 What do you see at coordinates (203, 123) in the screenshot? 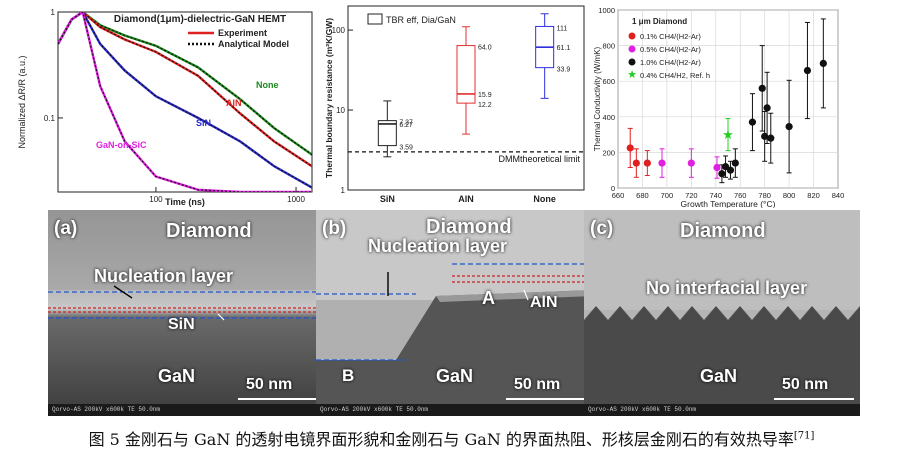
I see `series-label-sin: SiN` at bounding box center [203, 123].